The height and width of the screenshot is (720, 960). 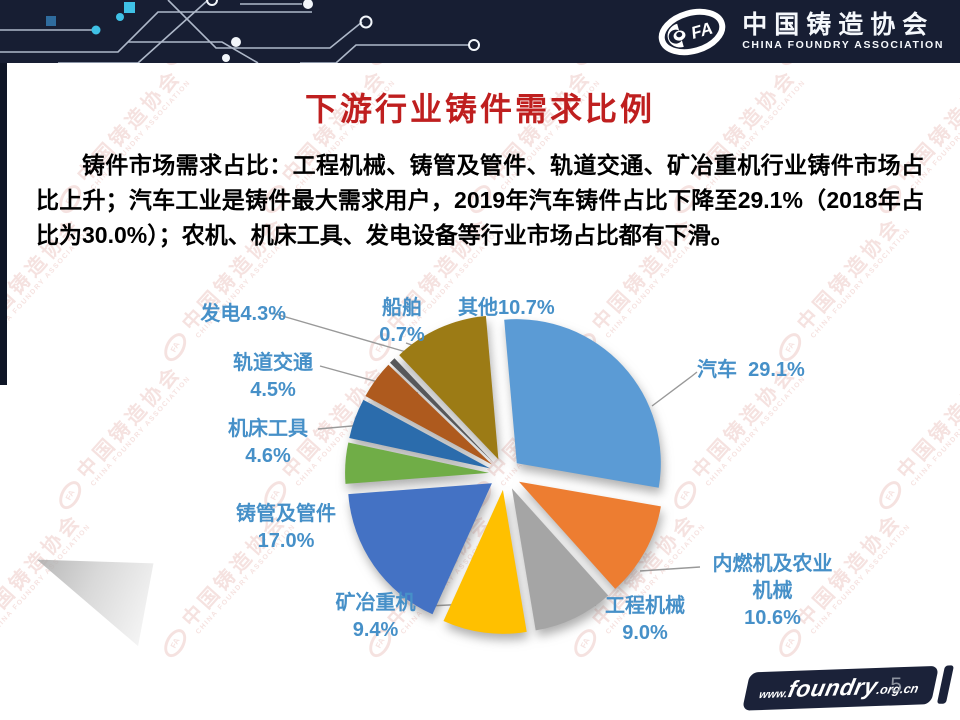 What do you see at coordinates (645, 619) in the screenshot?
I see `pie-label-2: 工程机械 9.0%` at bounding box center [645, 619].